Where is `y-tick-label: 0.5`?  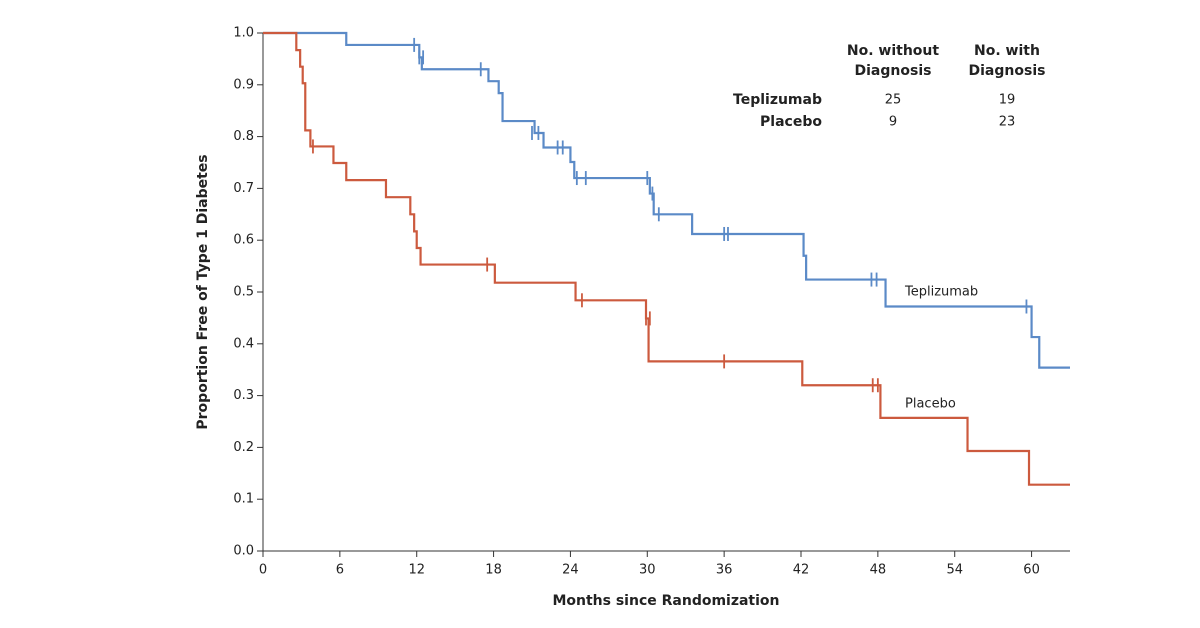
y-tick-label: 0.5 is located at coordinates (243, 292).